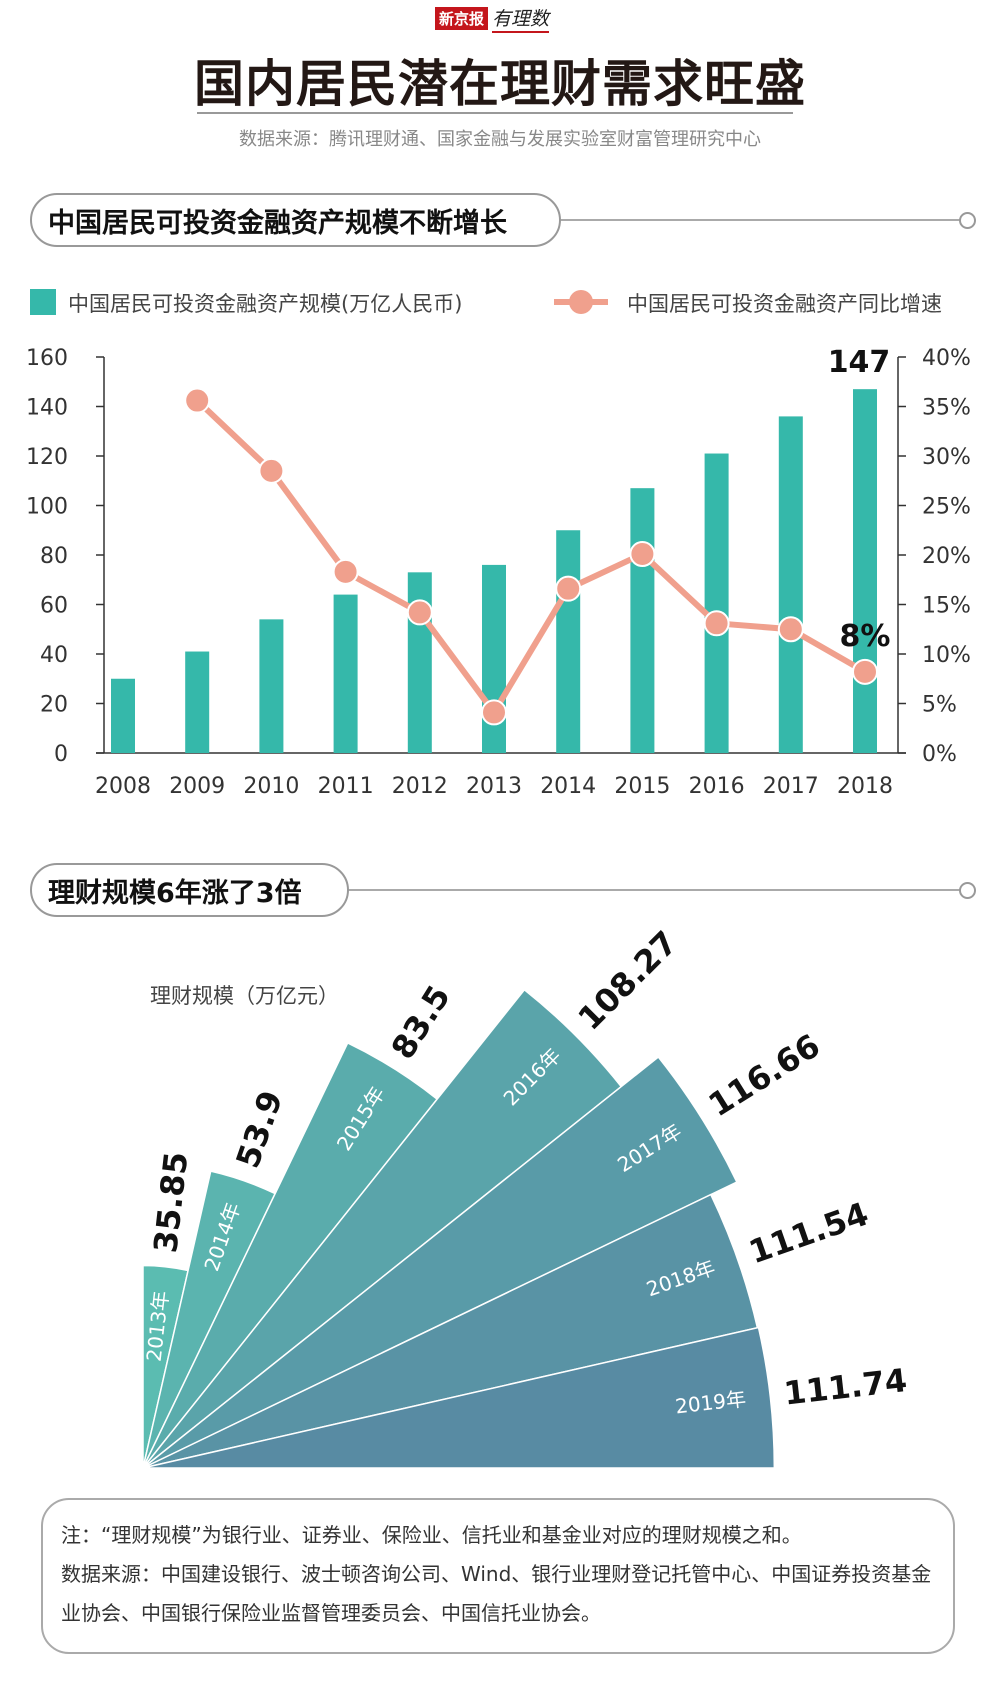 The image size is (1000, 1694). I want to click on left-tick-label: 80, so click(54, 556).